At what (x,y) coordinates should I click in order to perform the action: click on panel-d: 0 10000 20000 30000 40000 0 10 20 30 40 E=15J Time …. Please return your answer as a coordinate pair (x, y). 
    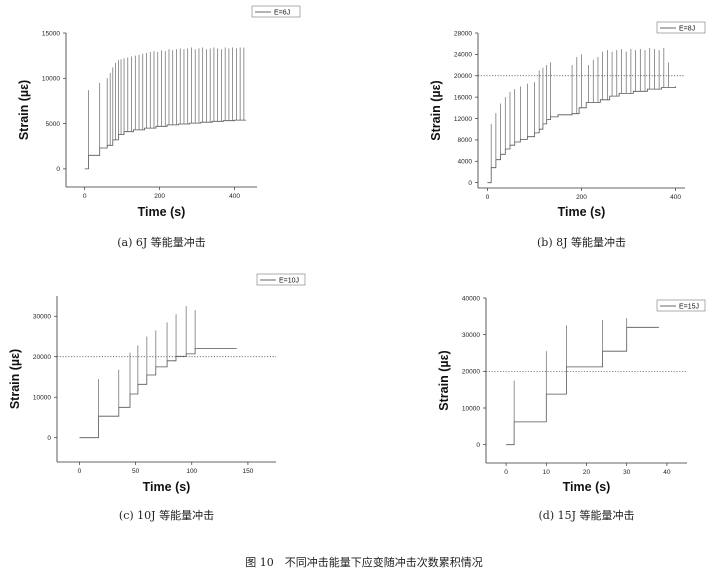
    Looking at the image, I should click on (571, 408).